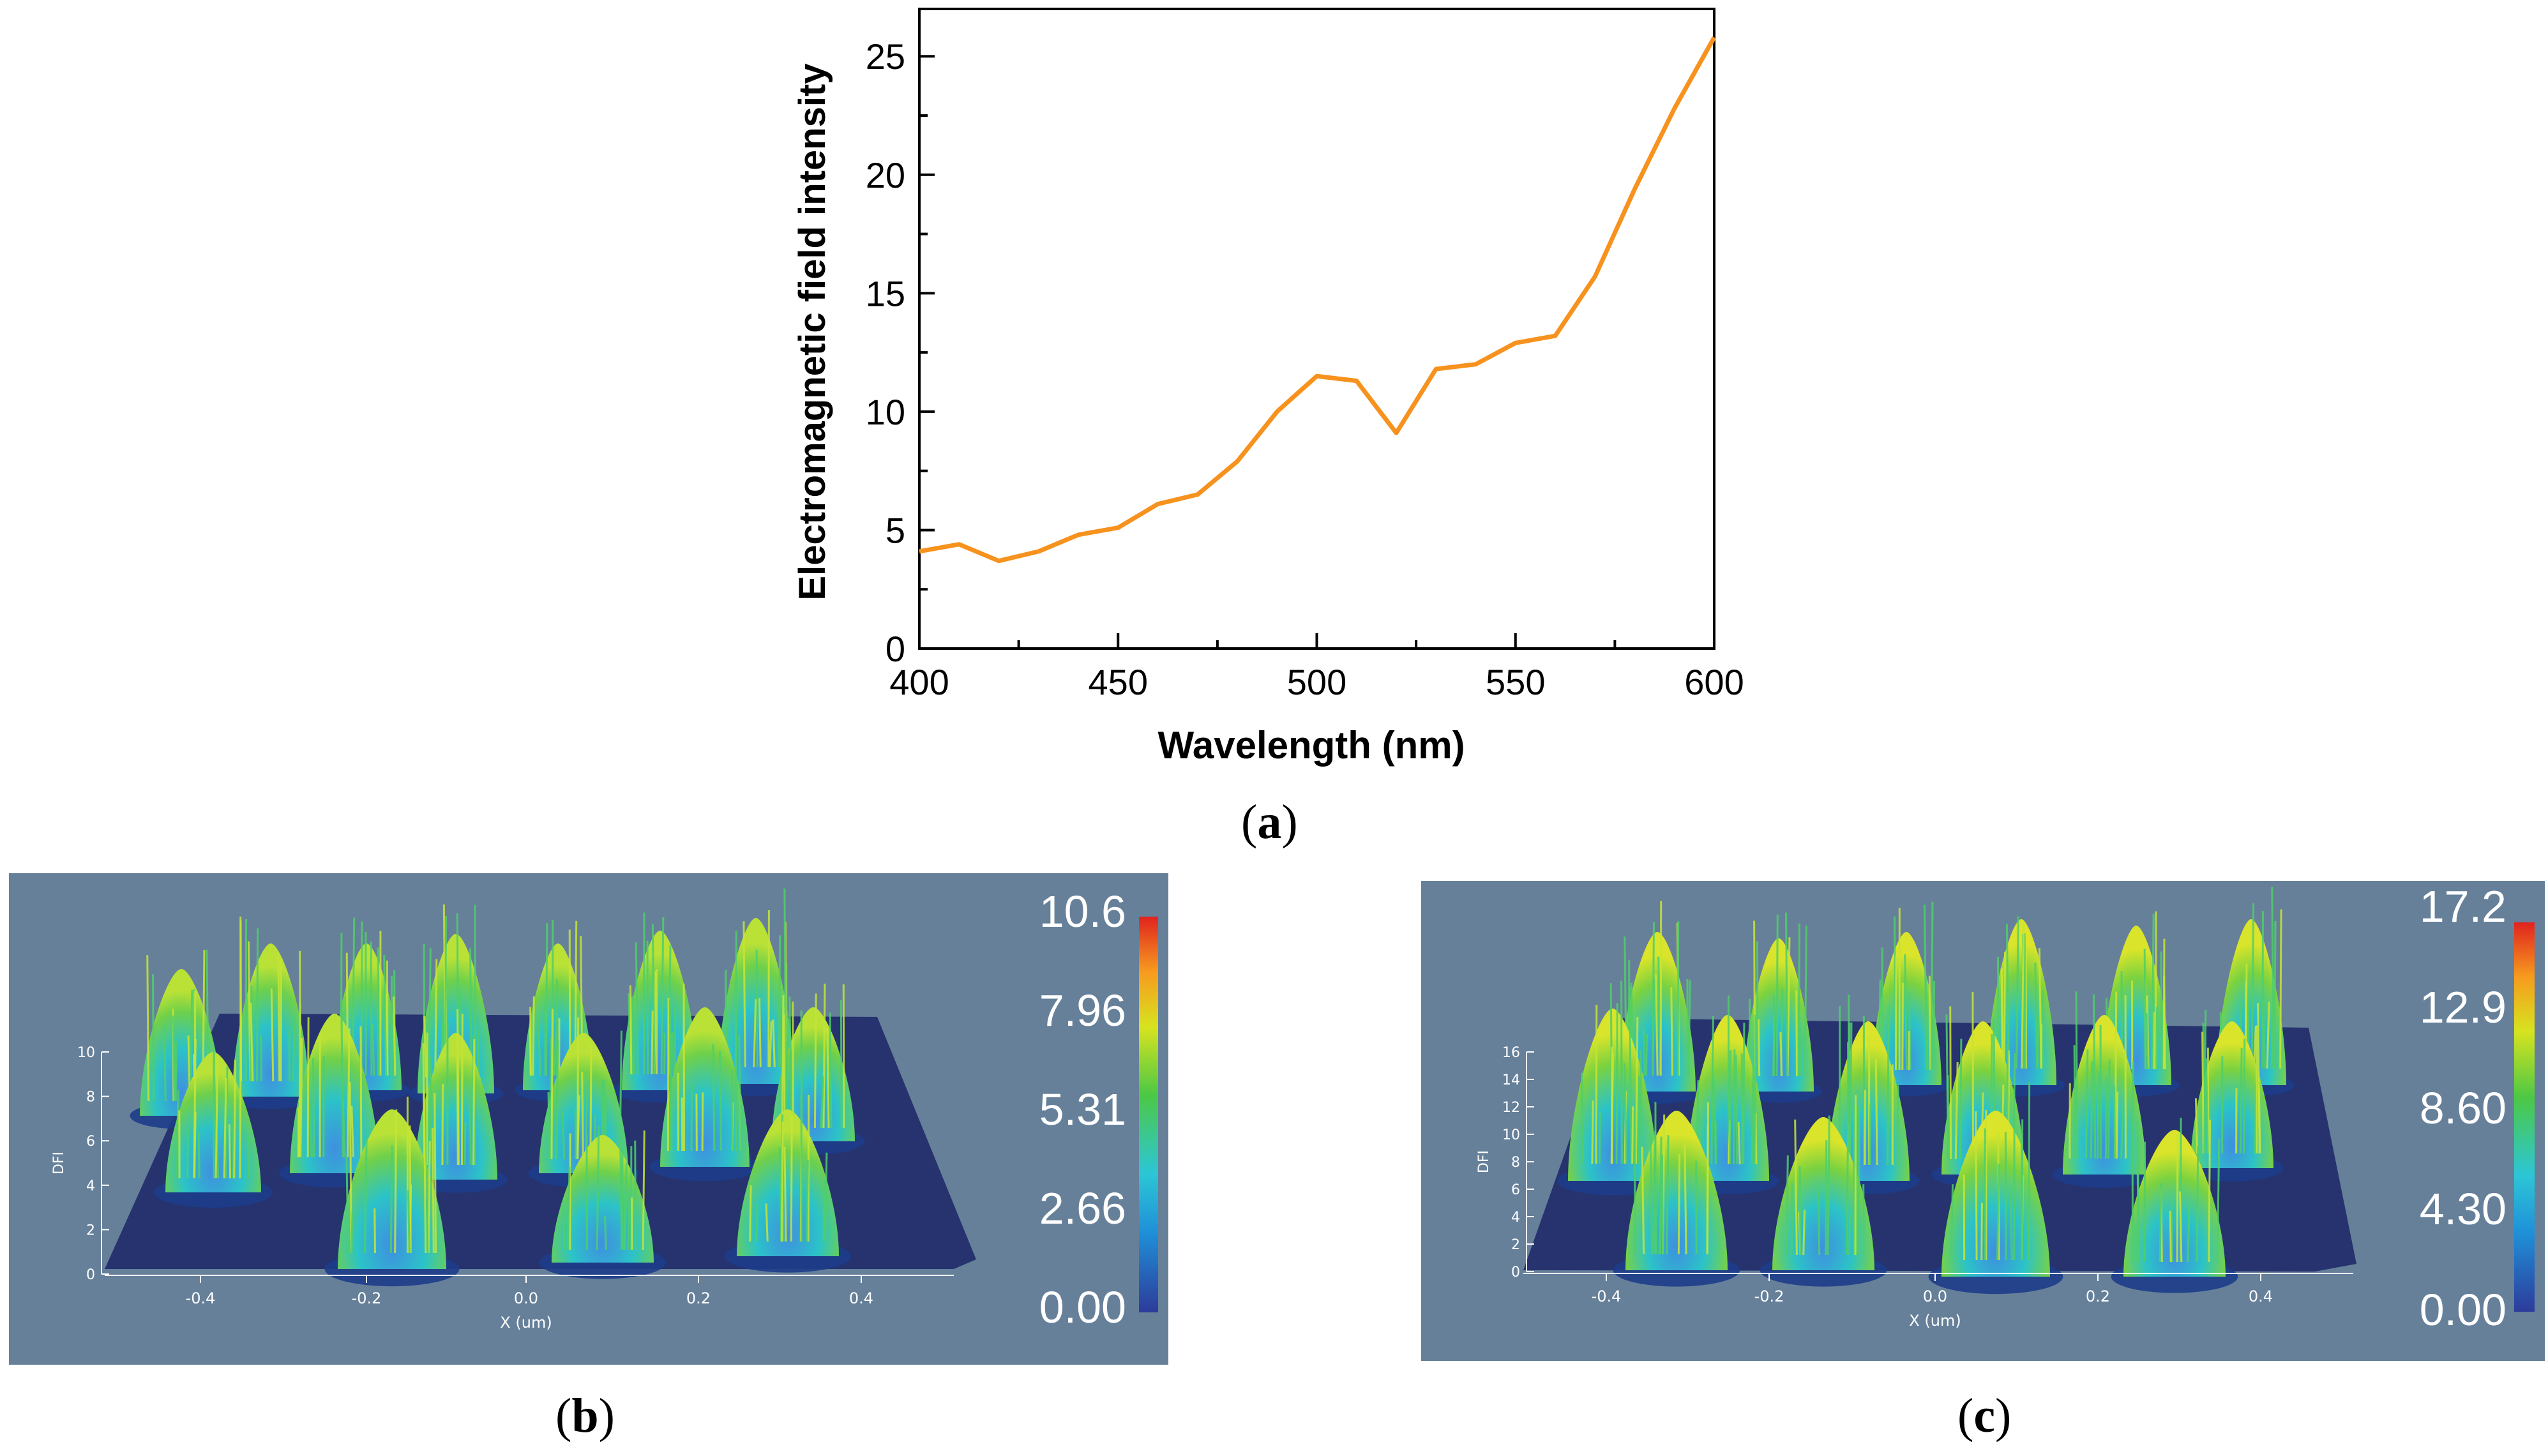  I want to click on caption-c: (c), so click(1984, 1416).